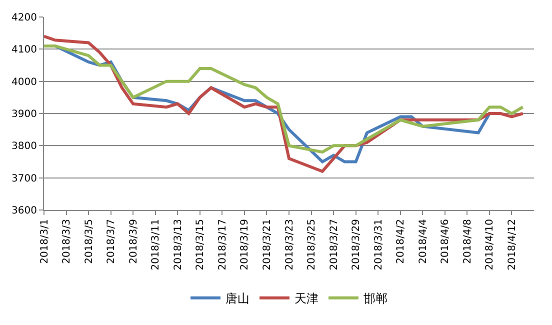  Describe the element at coordinates (112, 241) in the screenshot. I see `x-tick-label: 2018/3/7` at that location.